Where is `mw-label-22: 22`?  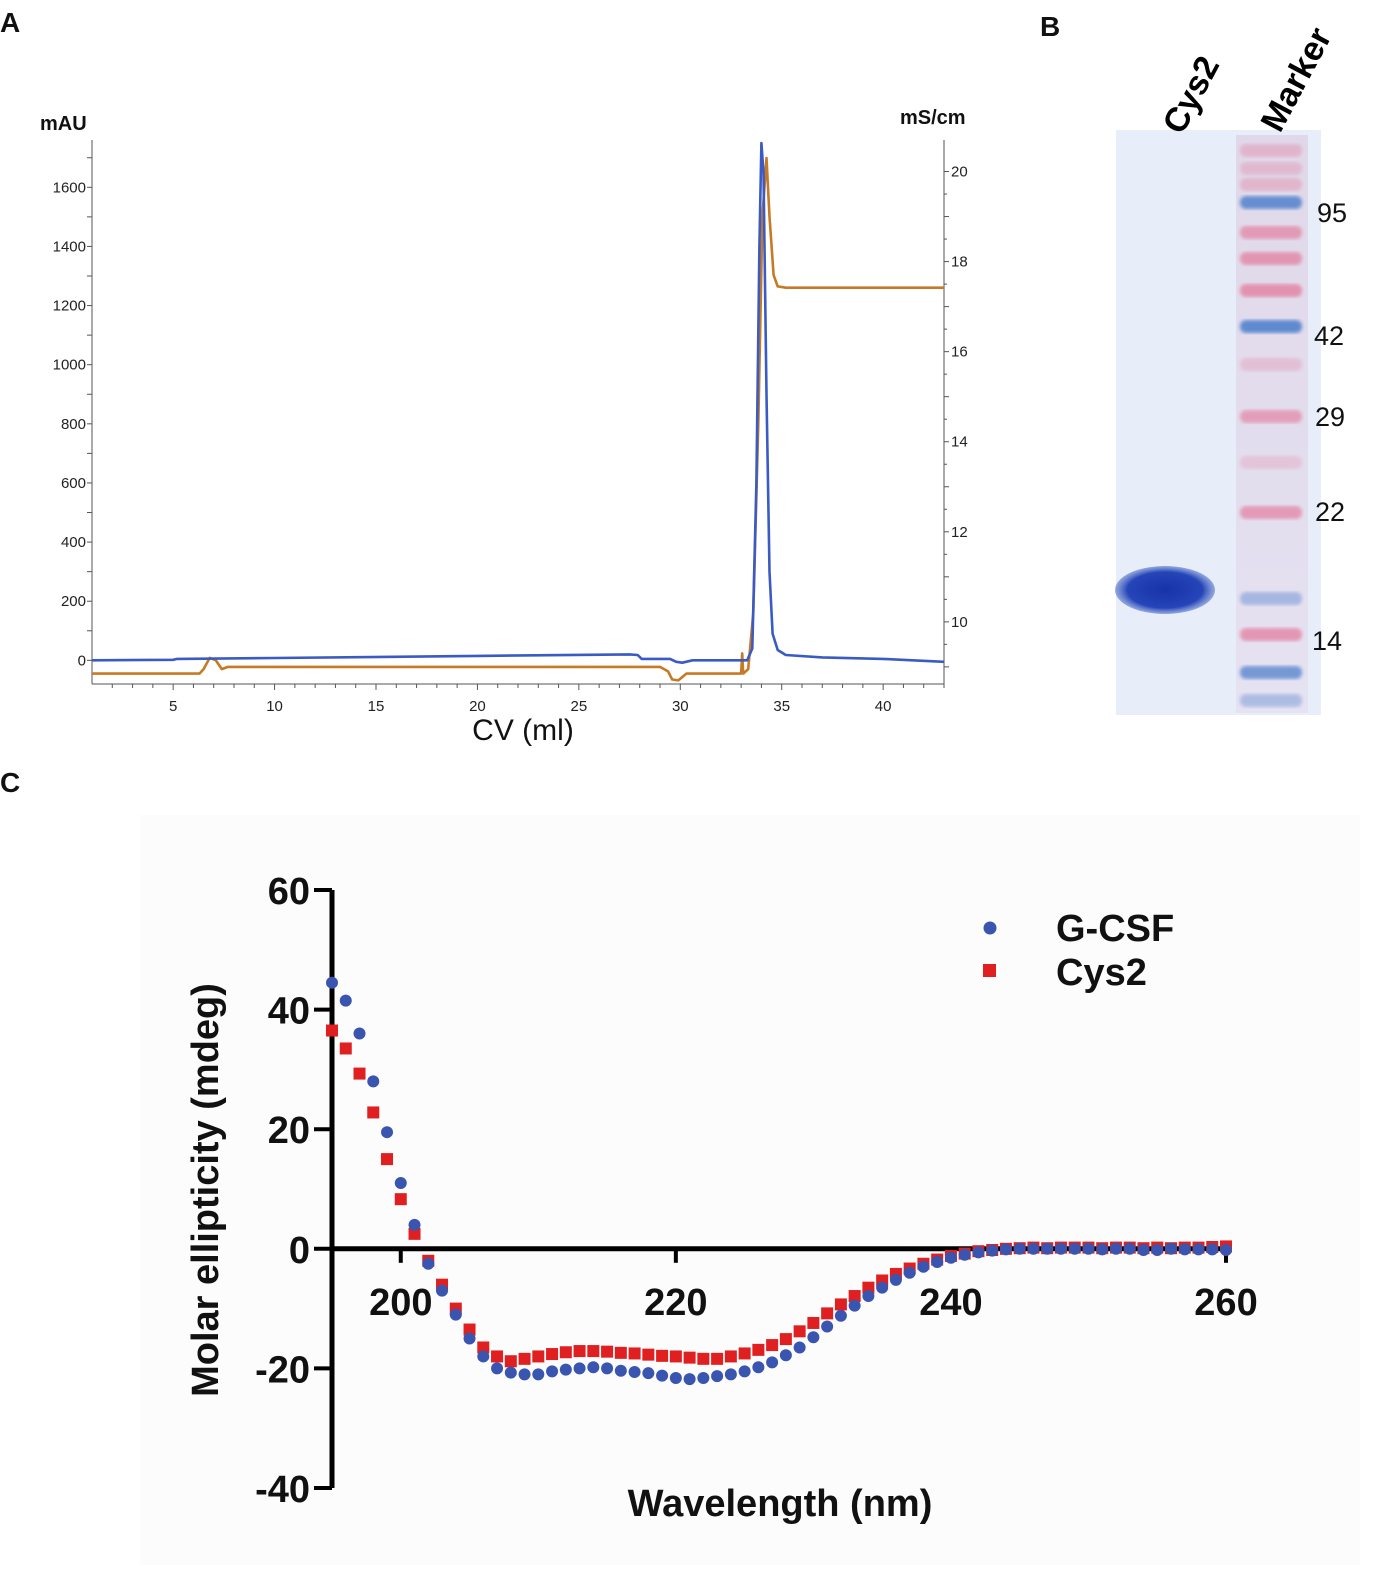
mw-label-22: 22 is located at coordinates (1330, 512).